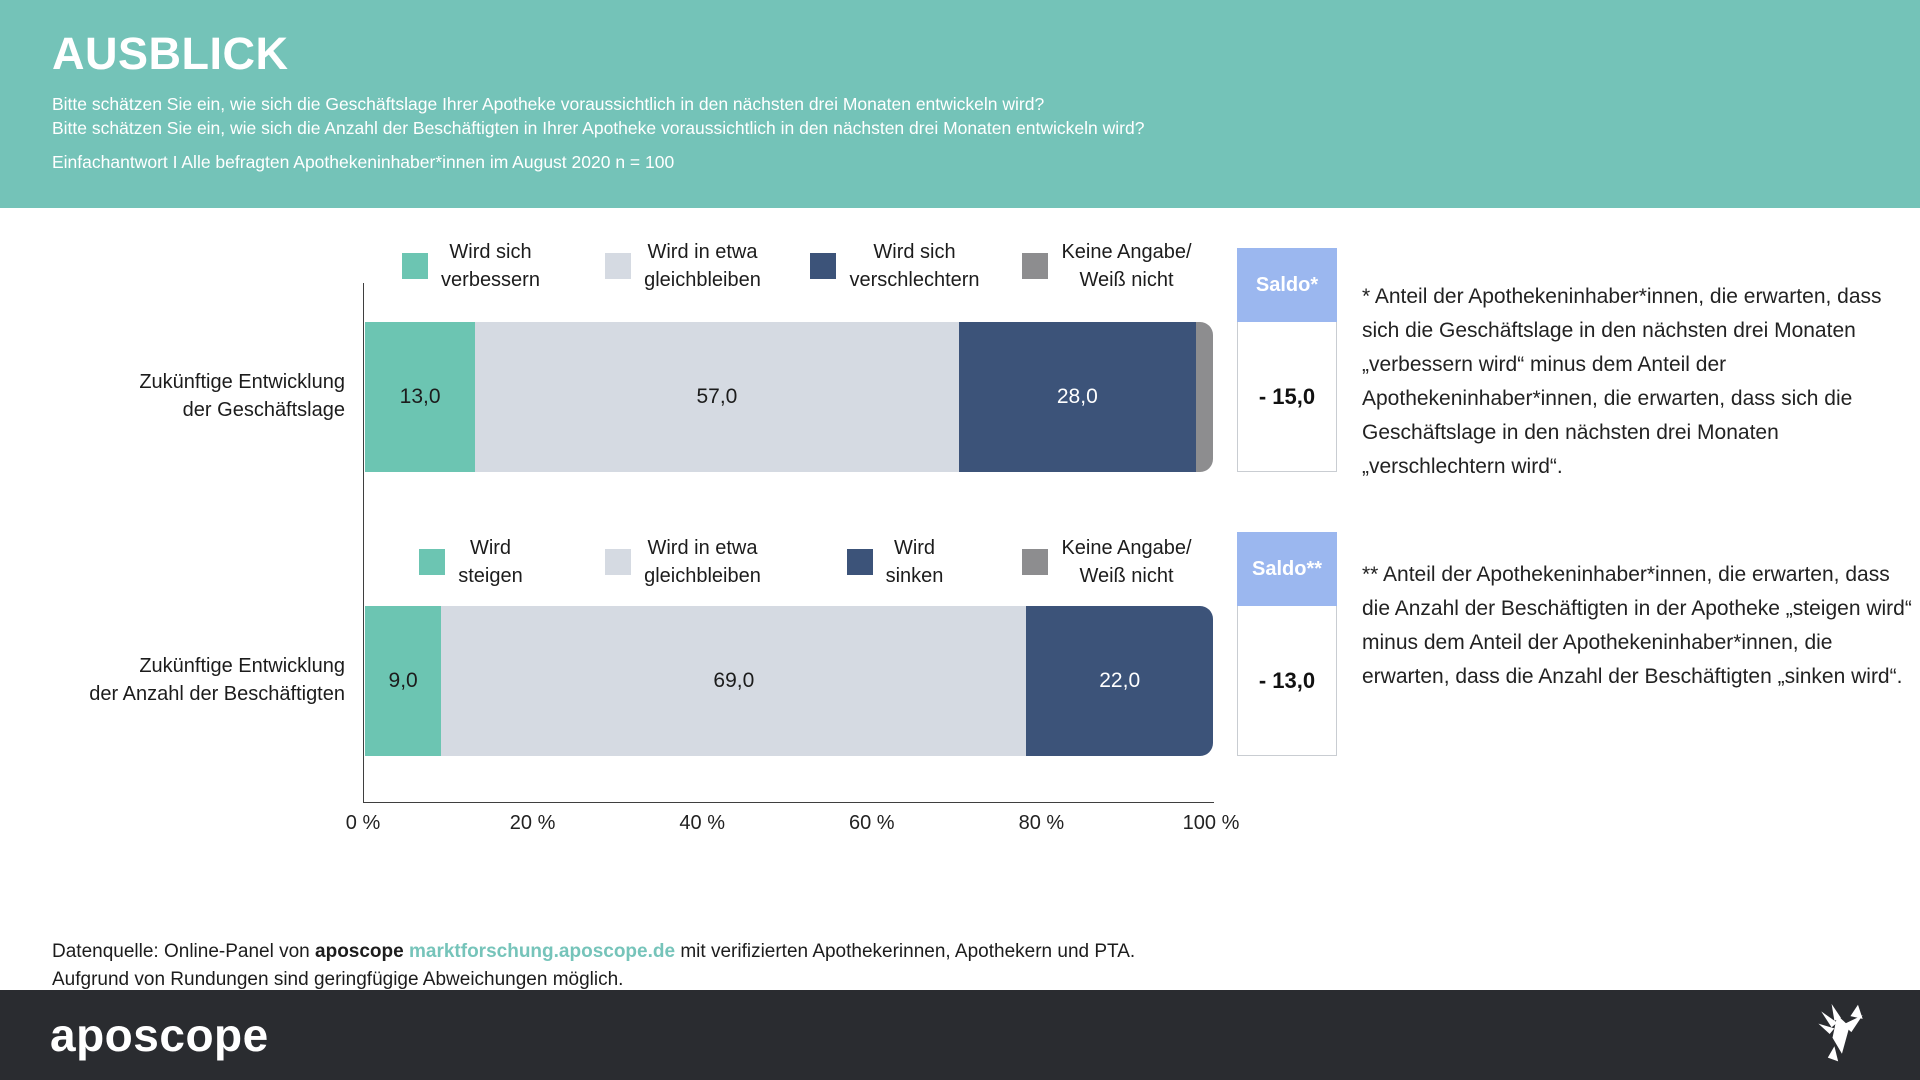  Describe the element at coordinates (914, 266) in the screenshot. I see `legend-label: Wird sich verschlechtern` at that location.